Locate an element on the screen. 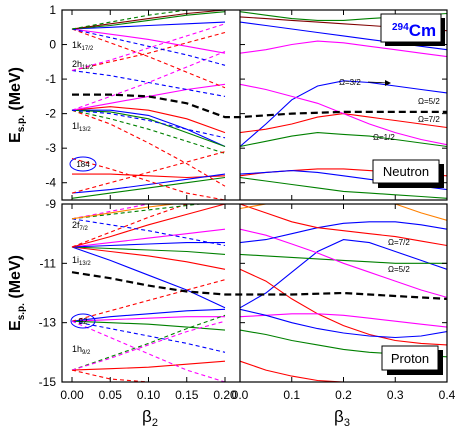 This screenshot has width=463, height=430. x-tick-label: 0.20 is located at coordinates (225, 395).